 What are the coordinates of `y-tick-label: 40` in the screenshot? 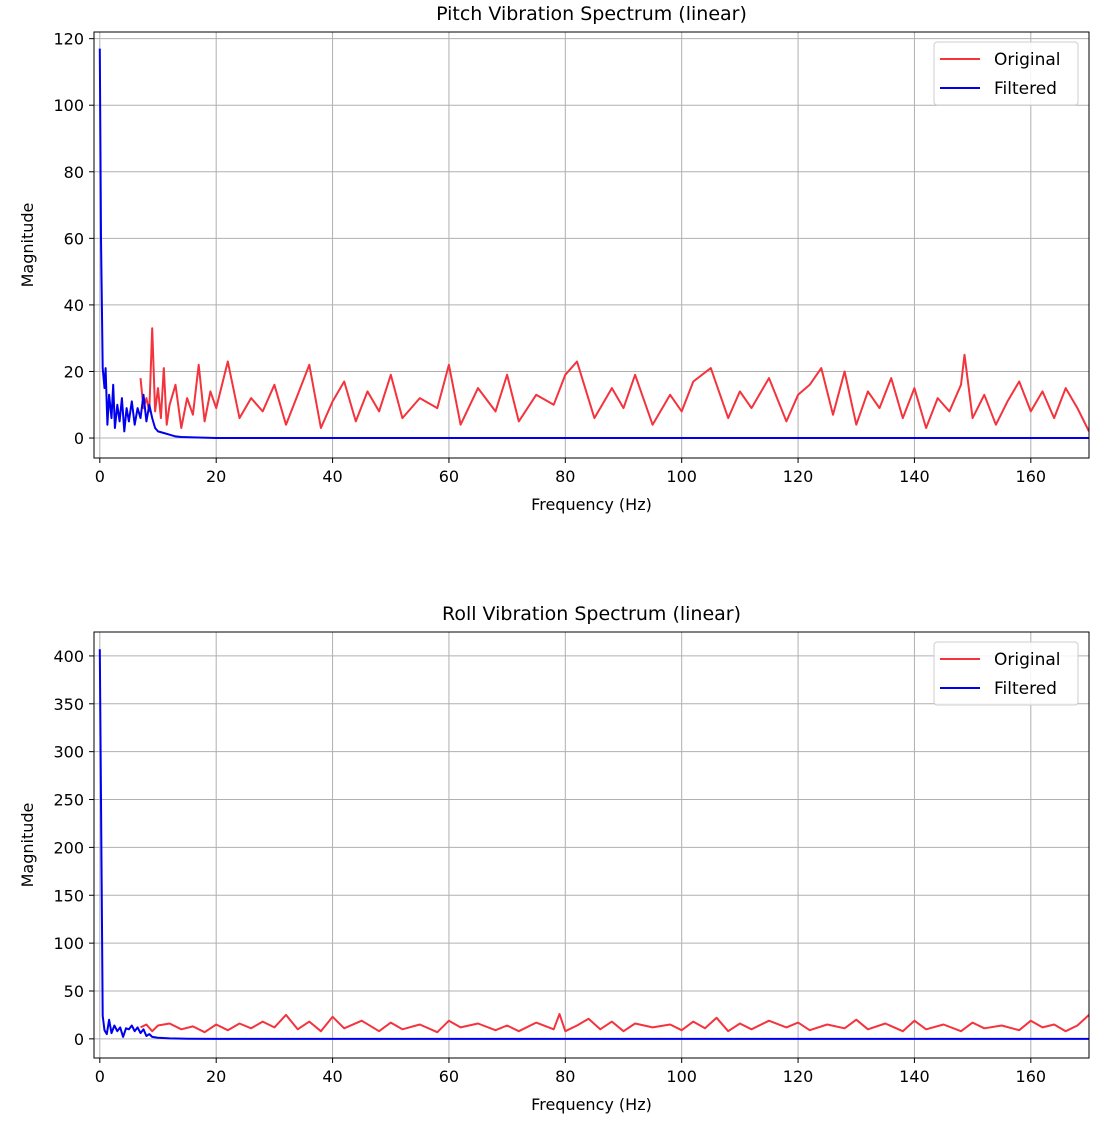 It's located at (74, 305).